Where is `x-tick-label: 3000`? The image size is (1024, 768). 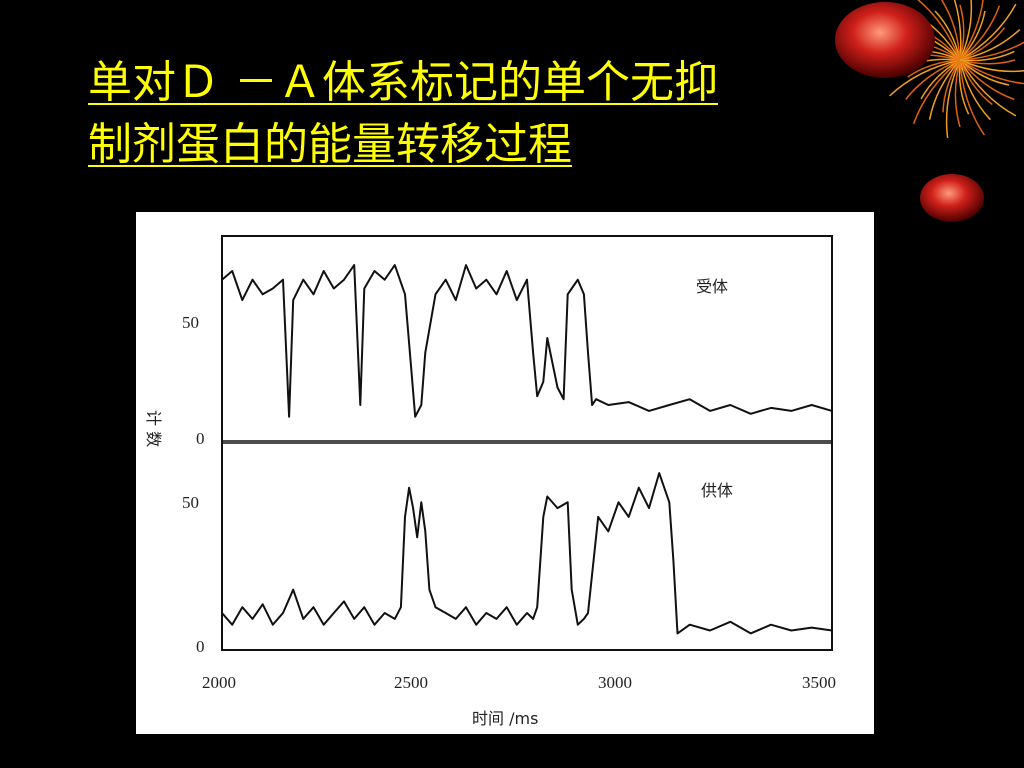
x-tick-label: 3000 is located at coordinates (615, 682).